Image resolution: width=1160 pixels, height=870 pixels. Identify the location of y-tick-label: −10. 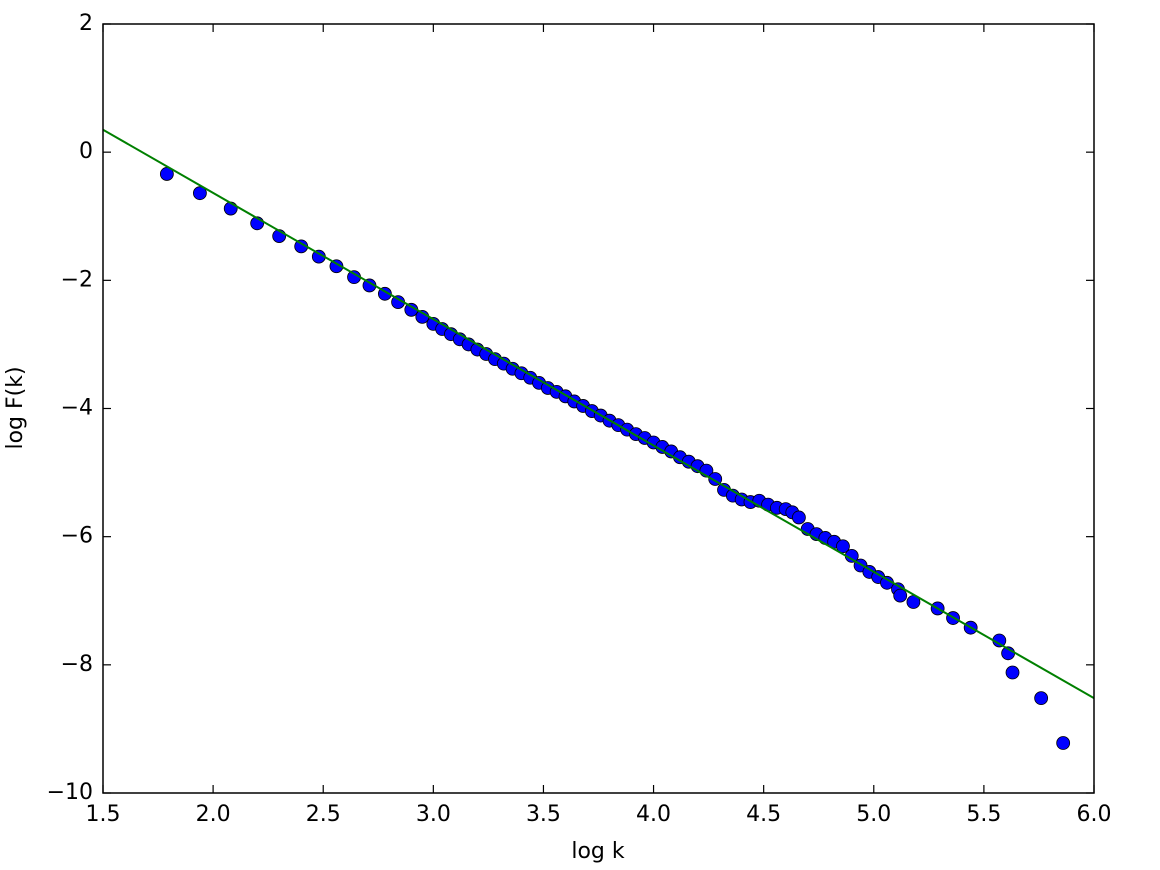
(70, 792).